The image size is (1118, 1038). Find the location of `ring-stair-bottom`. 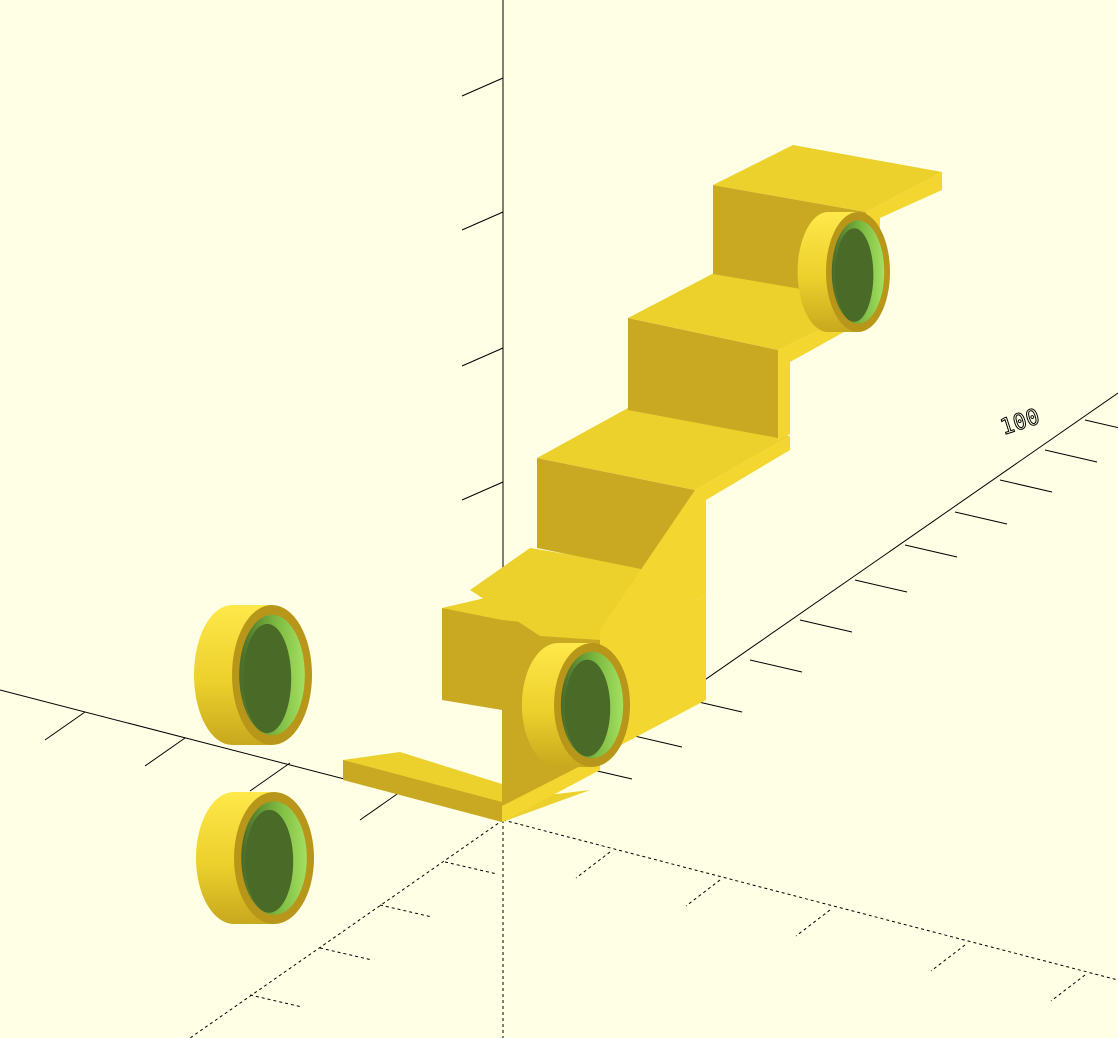

ring-stair-bottom is located at coordinates (575, 705).